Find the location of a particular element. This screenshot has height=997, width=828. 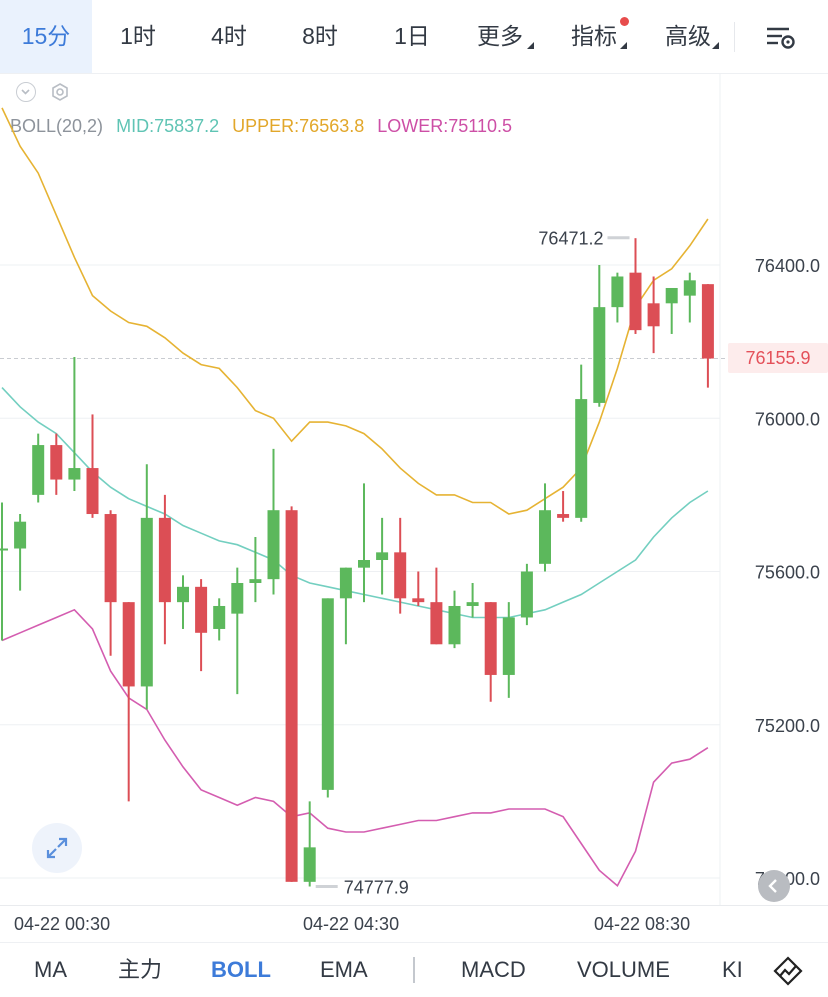

tab-4h: 4时 is located at coordinates (229, 36).